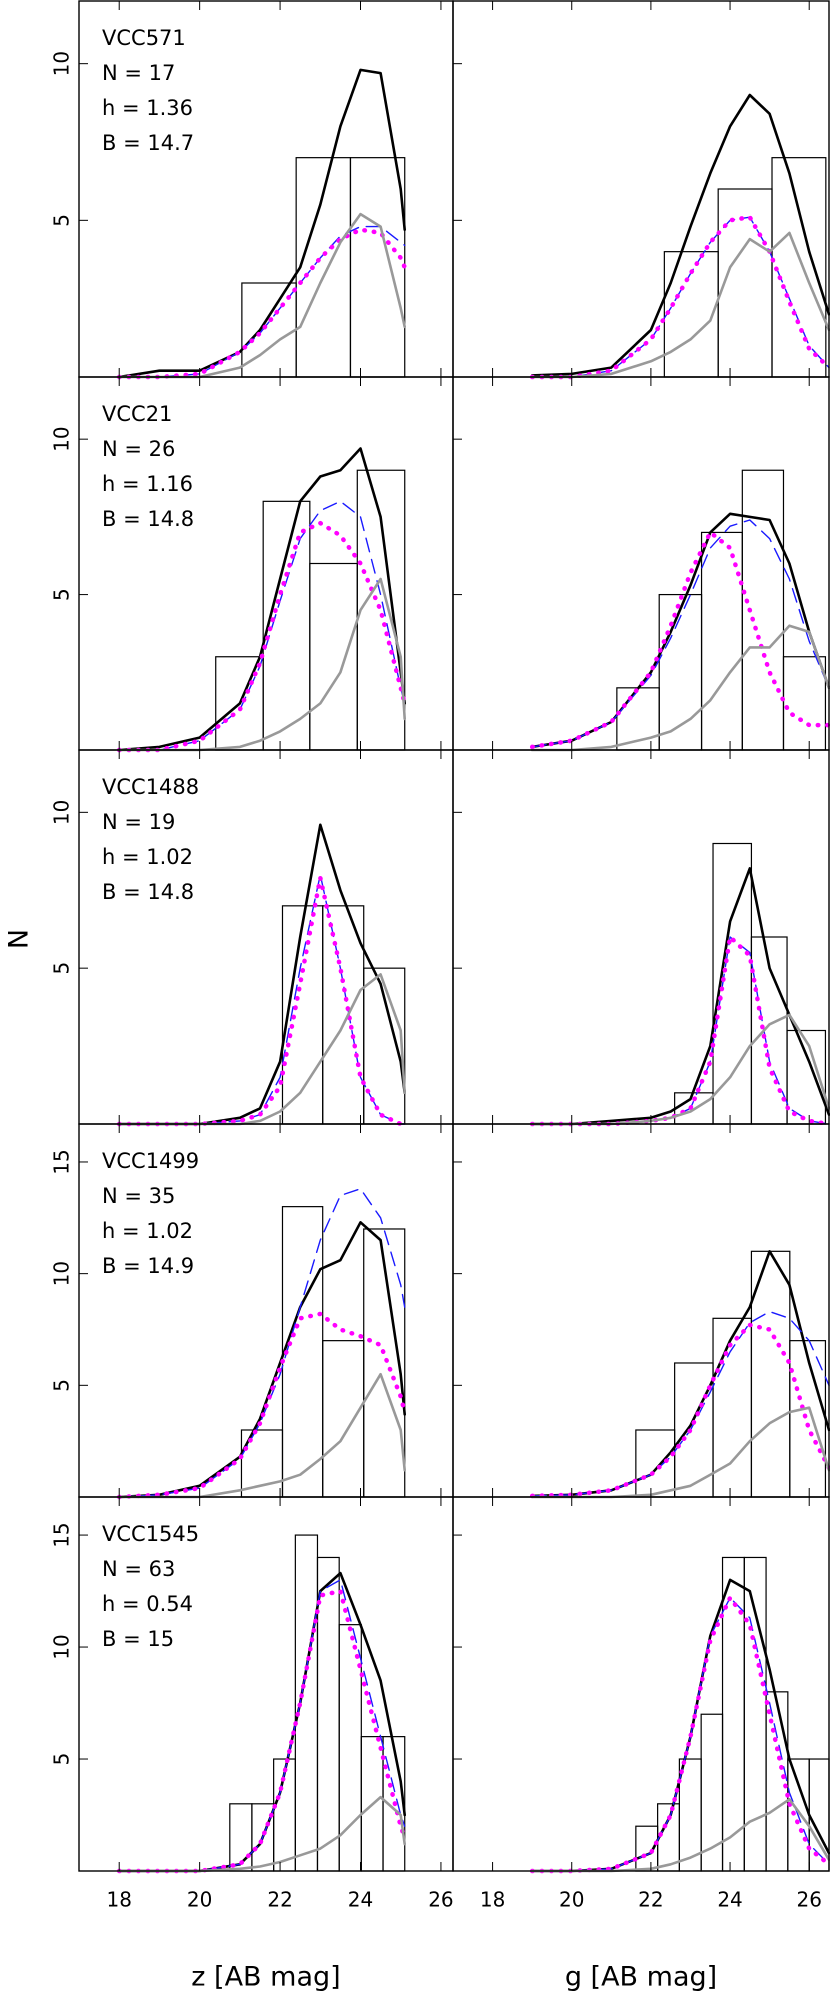  Describe the element at coordinates (19, 939) in the screenshot. I see `y-axis-label: N` at that location.